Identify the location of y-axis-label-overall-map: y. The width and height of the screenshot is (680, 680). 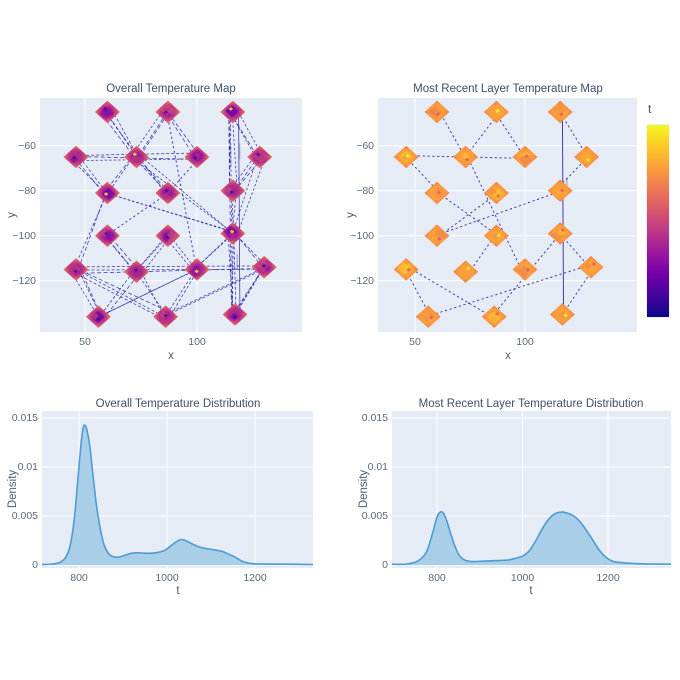
(12, 215).